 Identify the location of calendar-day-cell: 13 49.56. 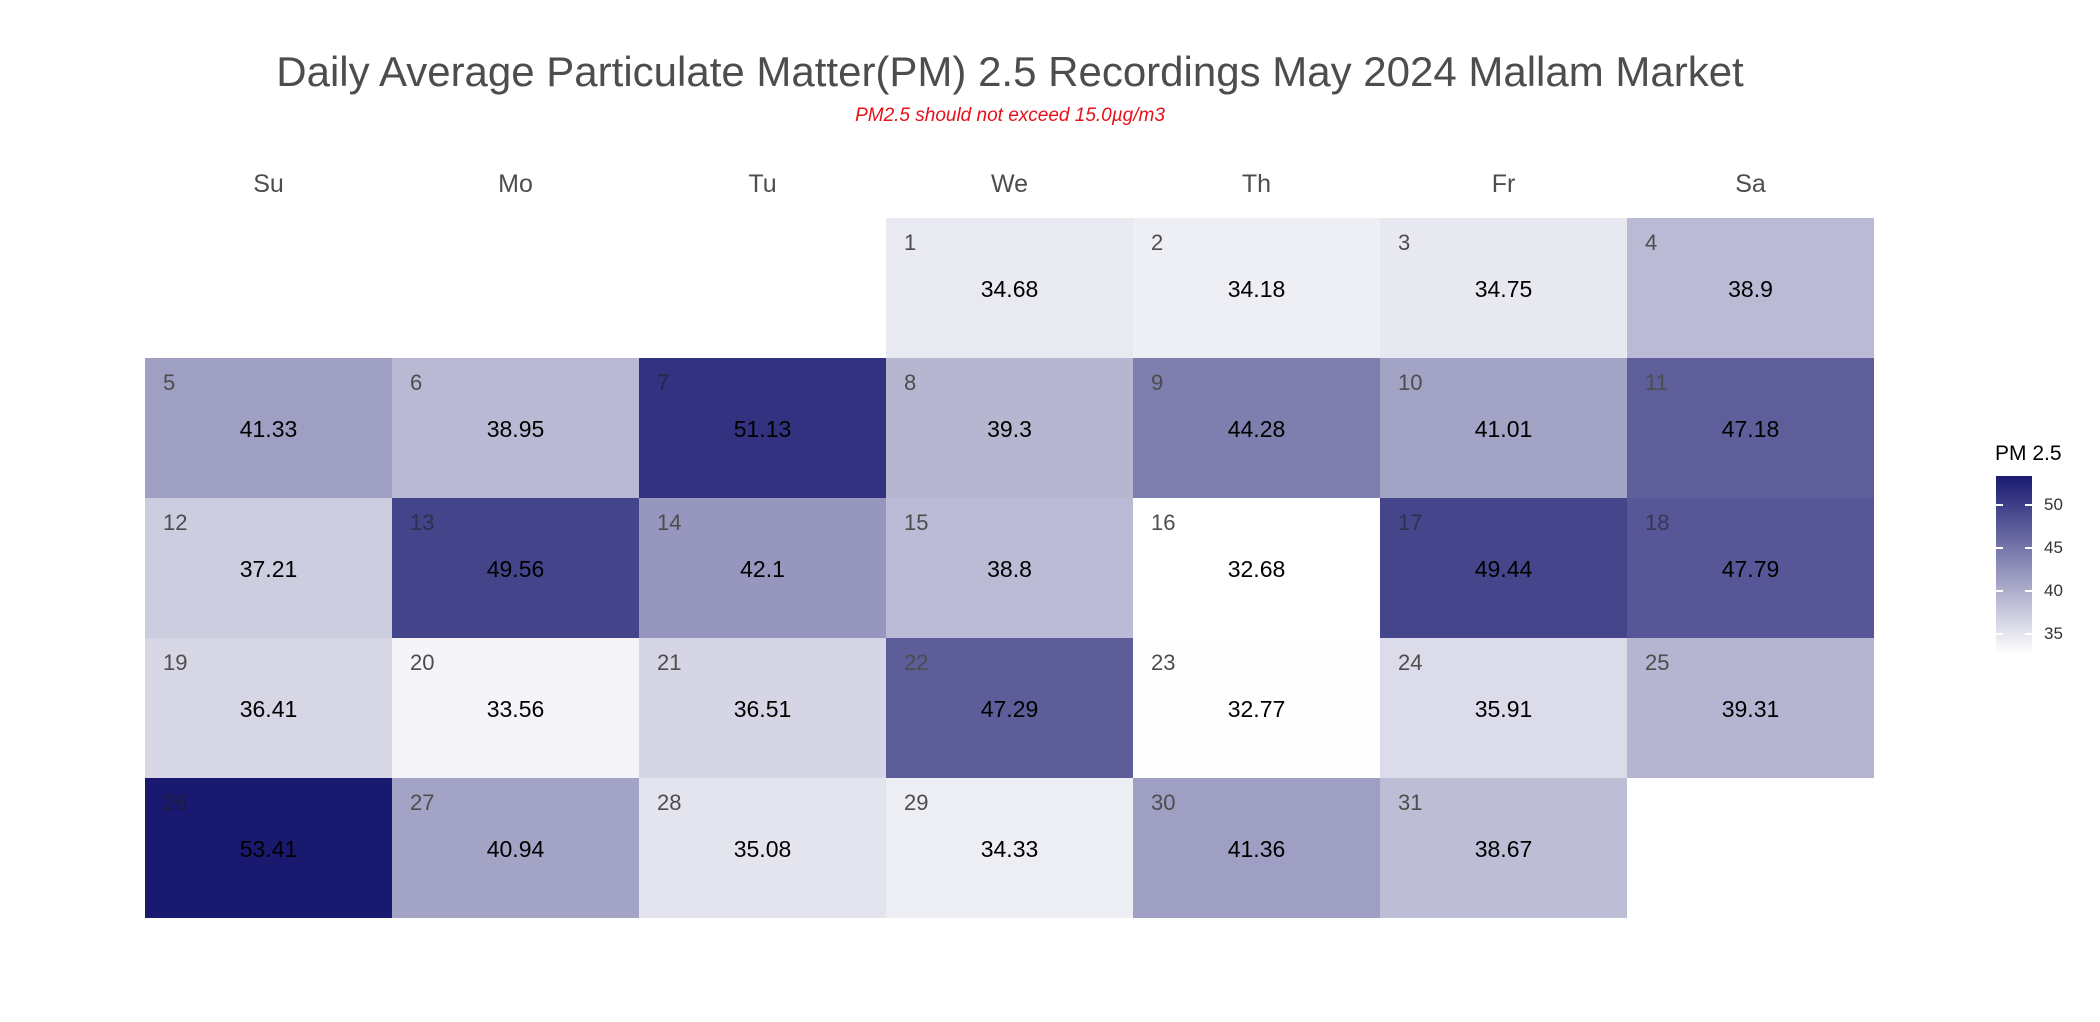
(515, 568).